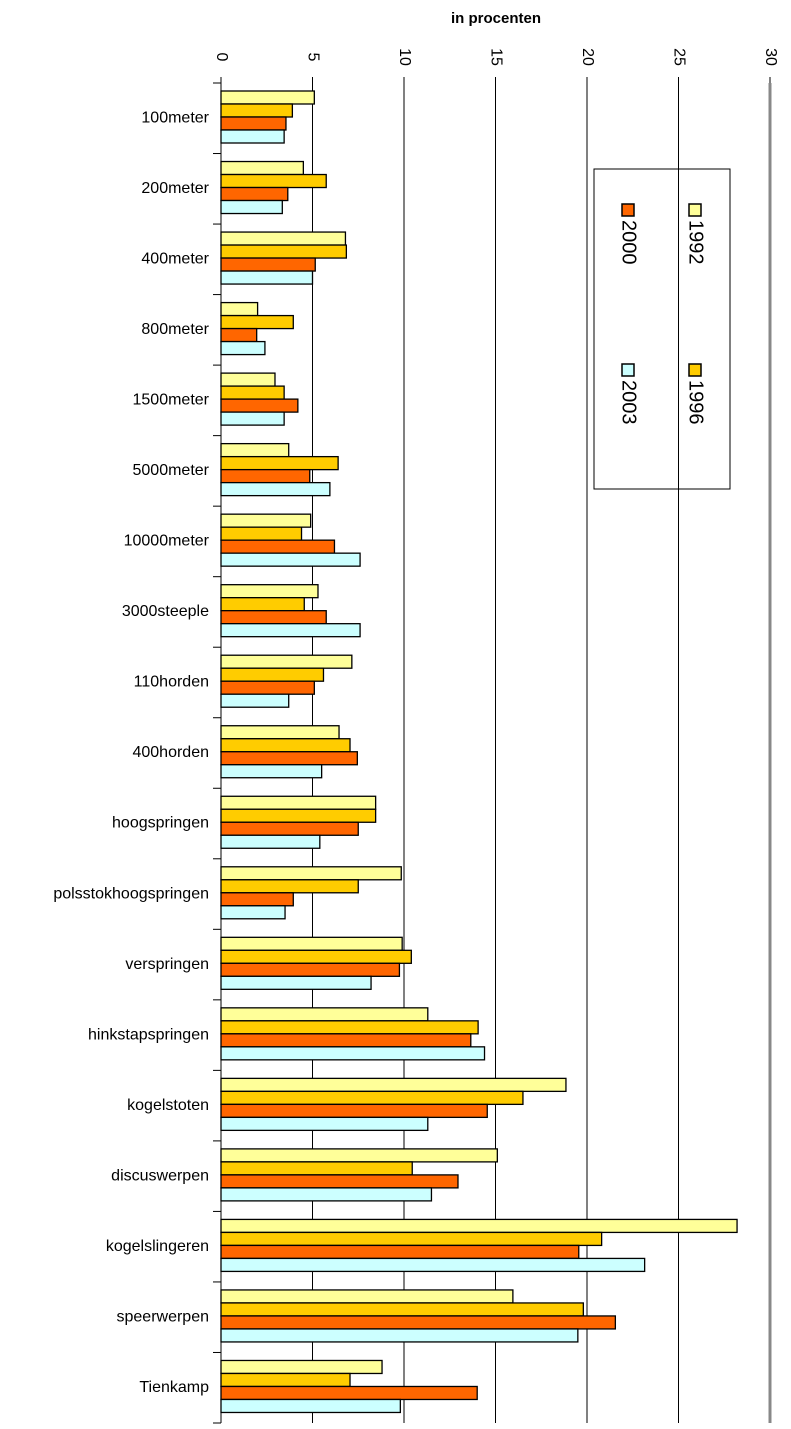  Describe the element at coordinates (312, 57) in the screenshot. I see `x-tick-label: 5` at that location.